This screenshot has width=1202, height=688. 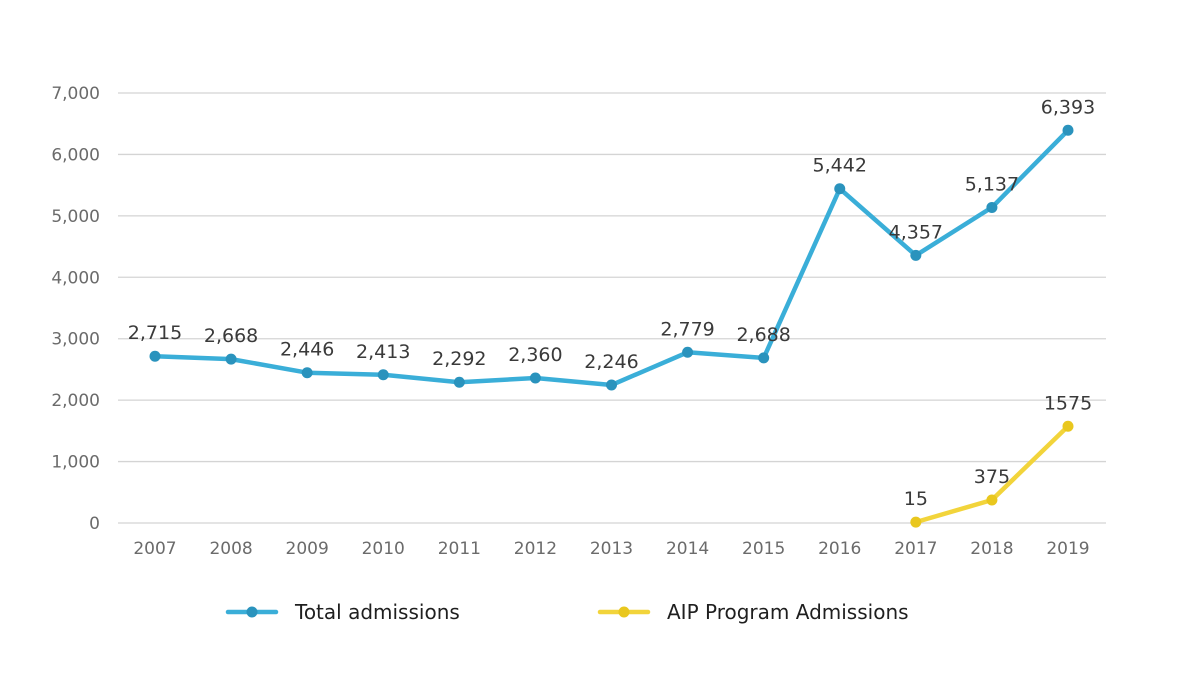 What do you see at coordinates (611, 362) in the screenshot?
I see `data-label: 2,246` at bounding box center [611, 362].